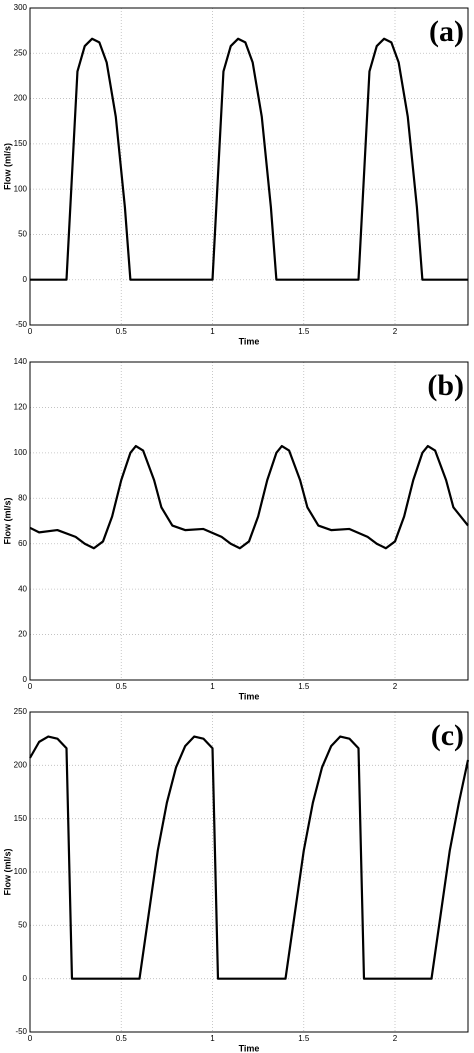  What do you see at coordinates (21, 361) in the screenshot?
I see `y-tick-label: 140` at bounding box center [21, 361].